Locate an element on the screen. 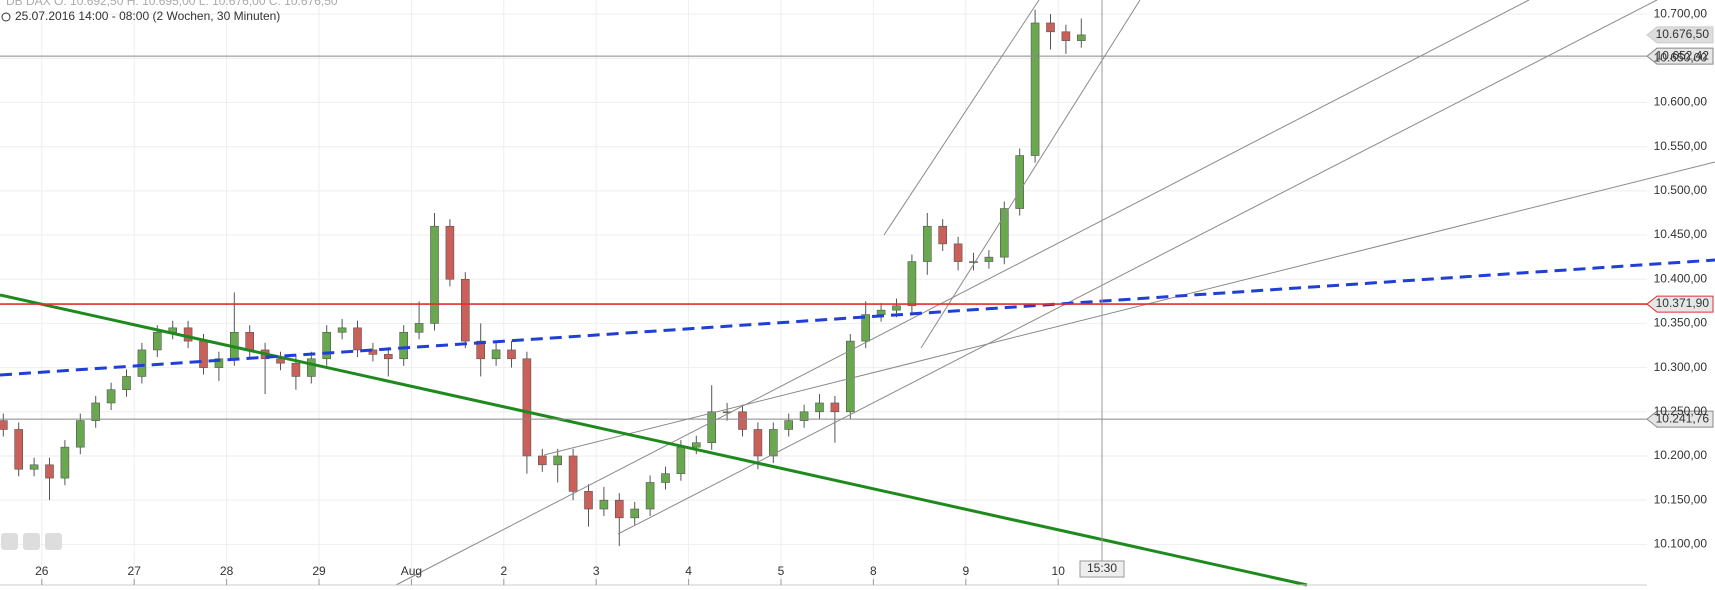  x-tick-label: 4 is located at coordinates (688, 571).